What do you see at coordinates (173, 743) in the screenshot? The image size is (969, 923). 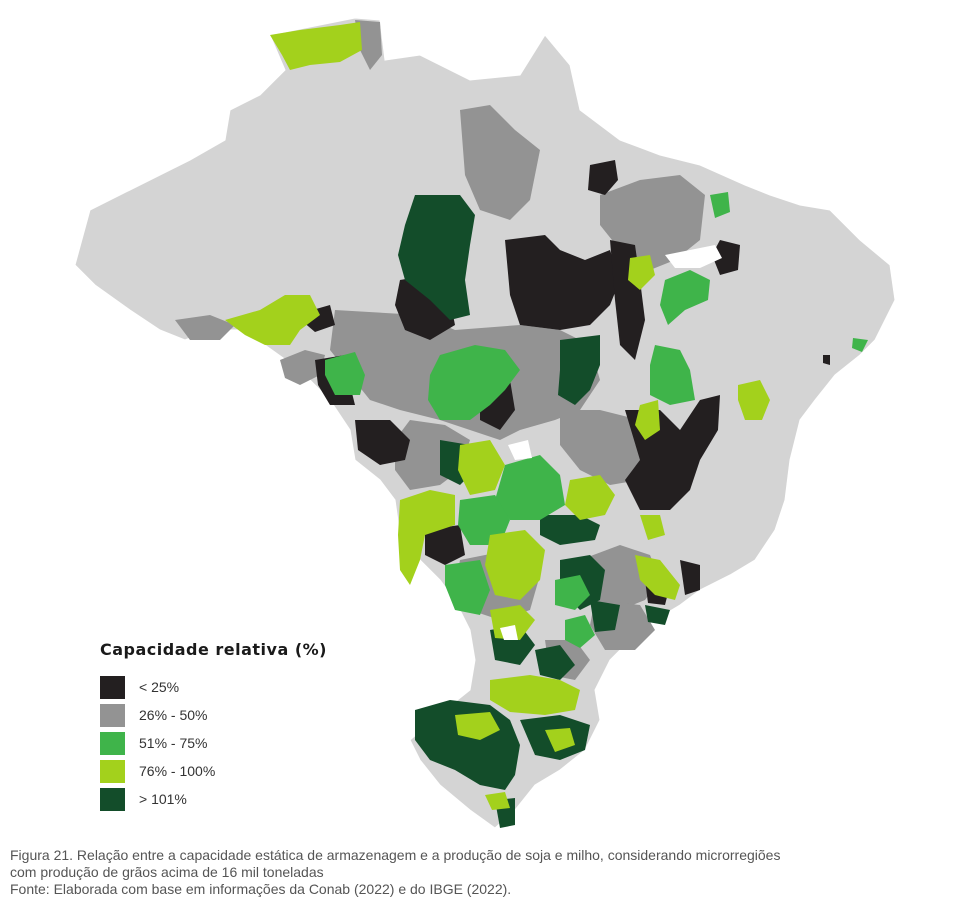 I see `legend-label: 51% - 75%` at bounding box center [173, 743].